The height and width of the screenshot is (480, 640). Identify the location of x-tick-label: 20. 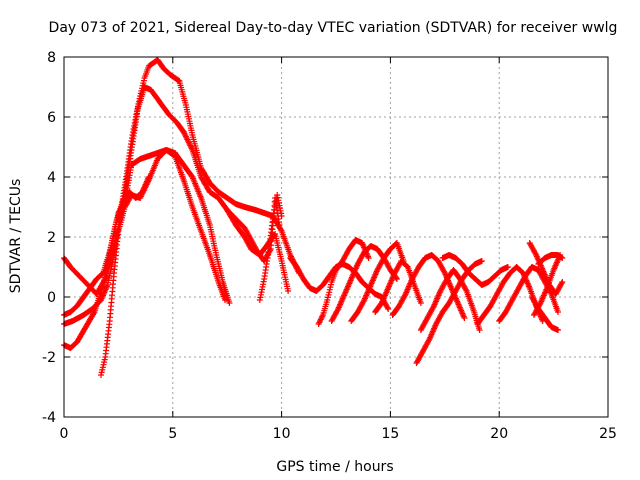
(499, 434).